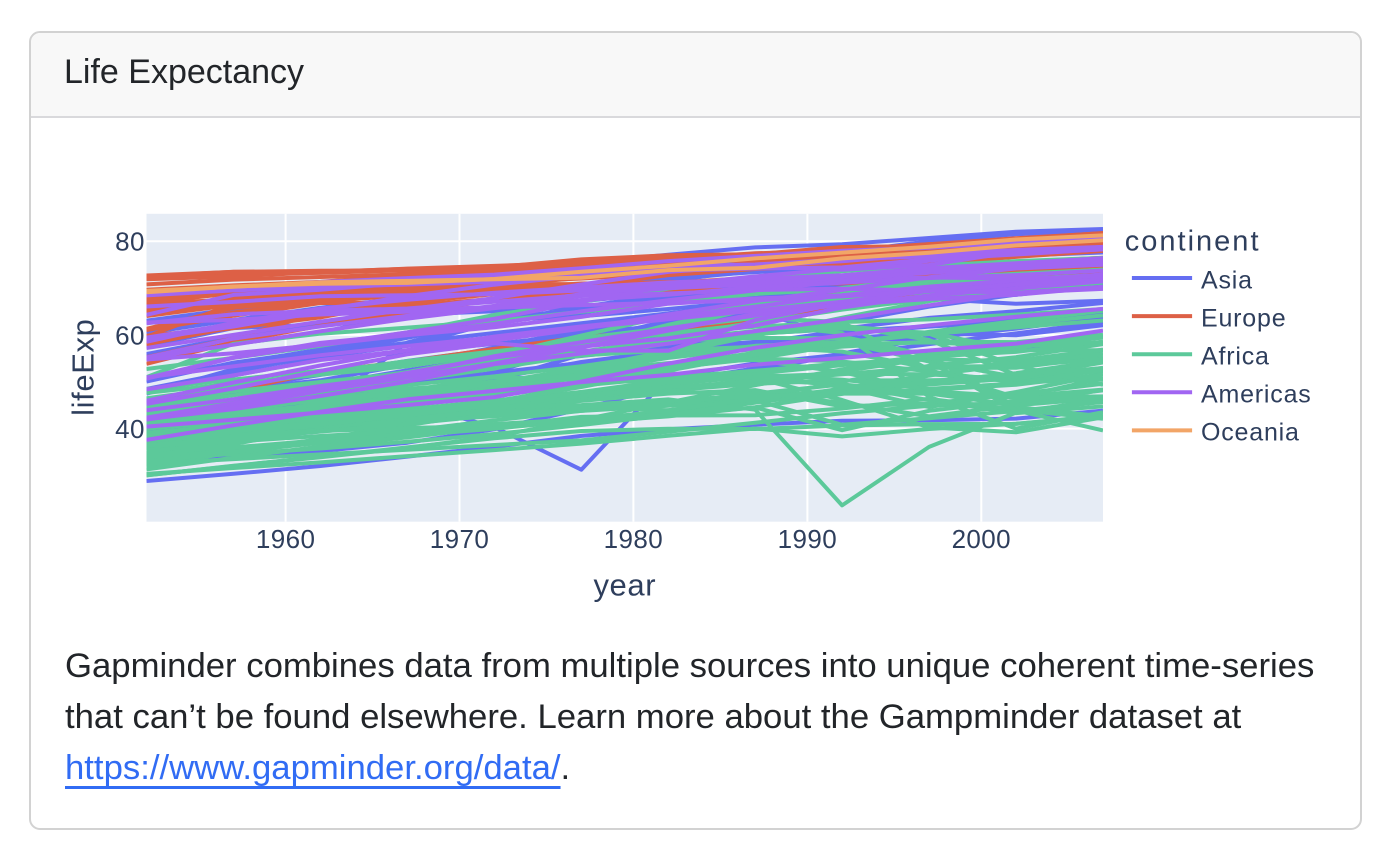  What do you see at coordinates (459, 539) in the screenshot?
I see `svg-text: 1970` at bounding box center [459, 539].